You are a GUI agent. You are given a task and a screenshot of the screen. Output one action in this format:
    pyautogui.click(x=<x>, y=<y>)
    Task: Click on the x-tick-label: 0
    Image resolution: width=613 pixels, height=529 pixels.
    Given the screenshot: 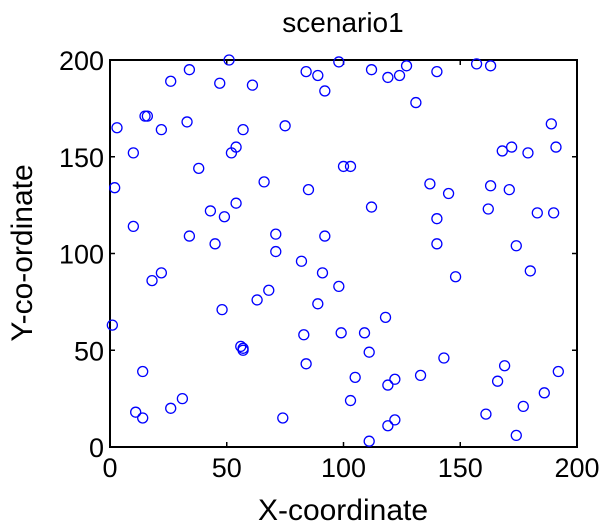 What is the action you would take?
    pyautogui.click(x=109, y=468)
    